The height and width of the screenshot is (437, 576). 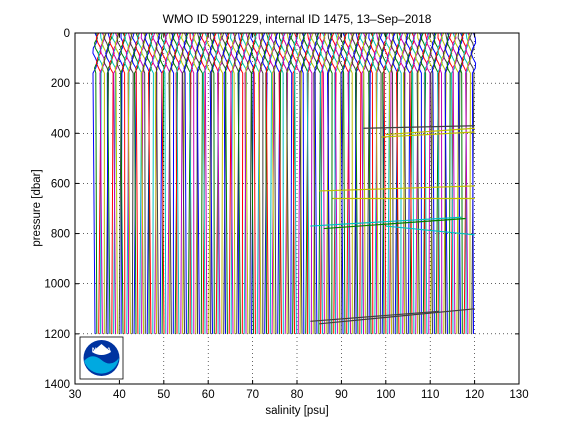 What do you see at coordinates (518, 395) in the screenshot?
I see `x-tick-label: 130` at bounding box center [518, 395].